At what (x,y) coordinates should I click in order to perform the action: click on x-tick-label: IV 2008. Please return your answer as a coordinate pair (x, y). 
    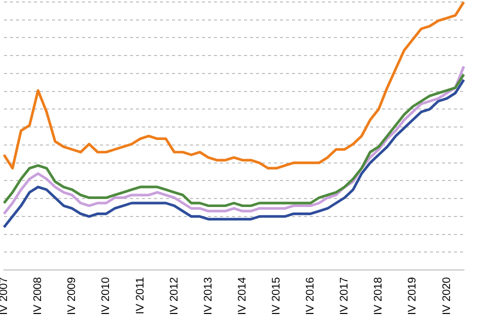
    Looking at the image, I should click on (38, 296).